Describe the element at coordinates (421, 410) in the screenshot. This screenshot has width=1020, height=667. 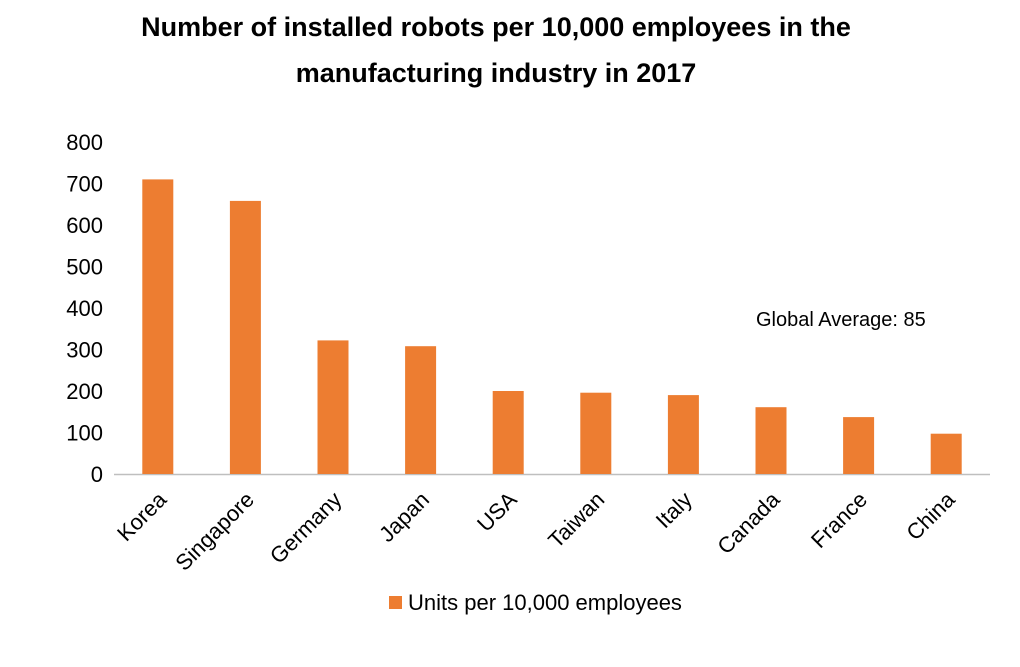
I see `bar-japan` at that location.